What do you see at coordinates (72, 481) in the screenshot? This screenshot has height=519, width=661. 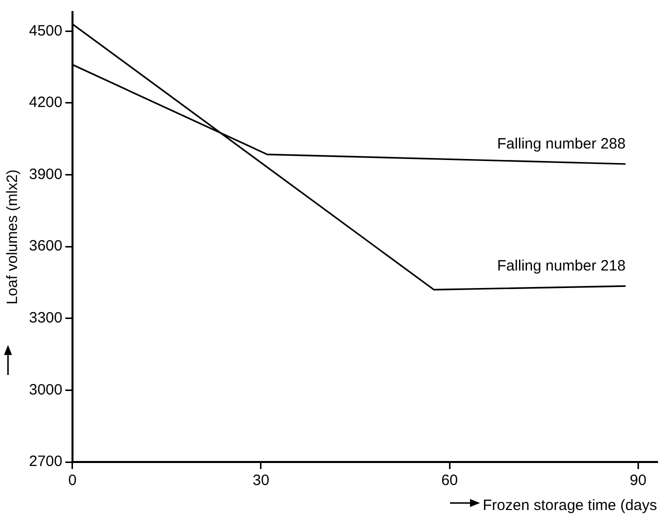 I see `x-tick-label: 0` at bounding box center [72, 481].